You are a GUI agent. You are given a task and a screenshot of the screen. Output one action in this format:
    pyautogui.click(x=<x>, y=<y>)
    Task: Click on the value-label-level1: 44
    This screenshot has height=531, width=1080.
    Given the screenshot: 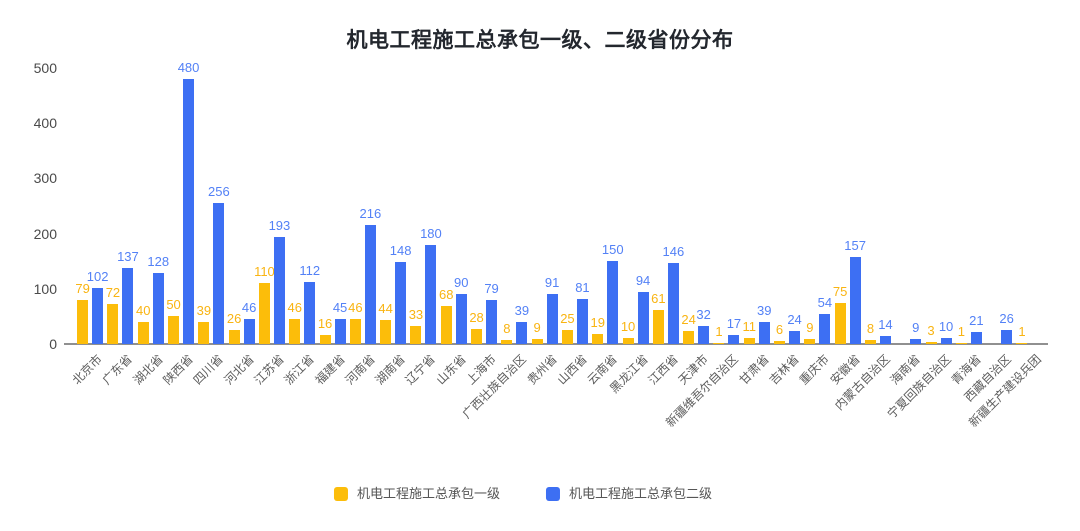 What is the action you would take?
    pyautogui.click(x=385, y=308)
    